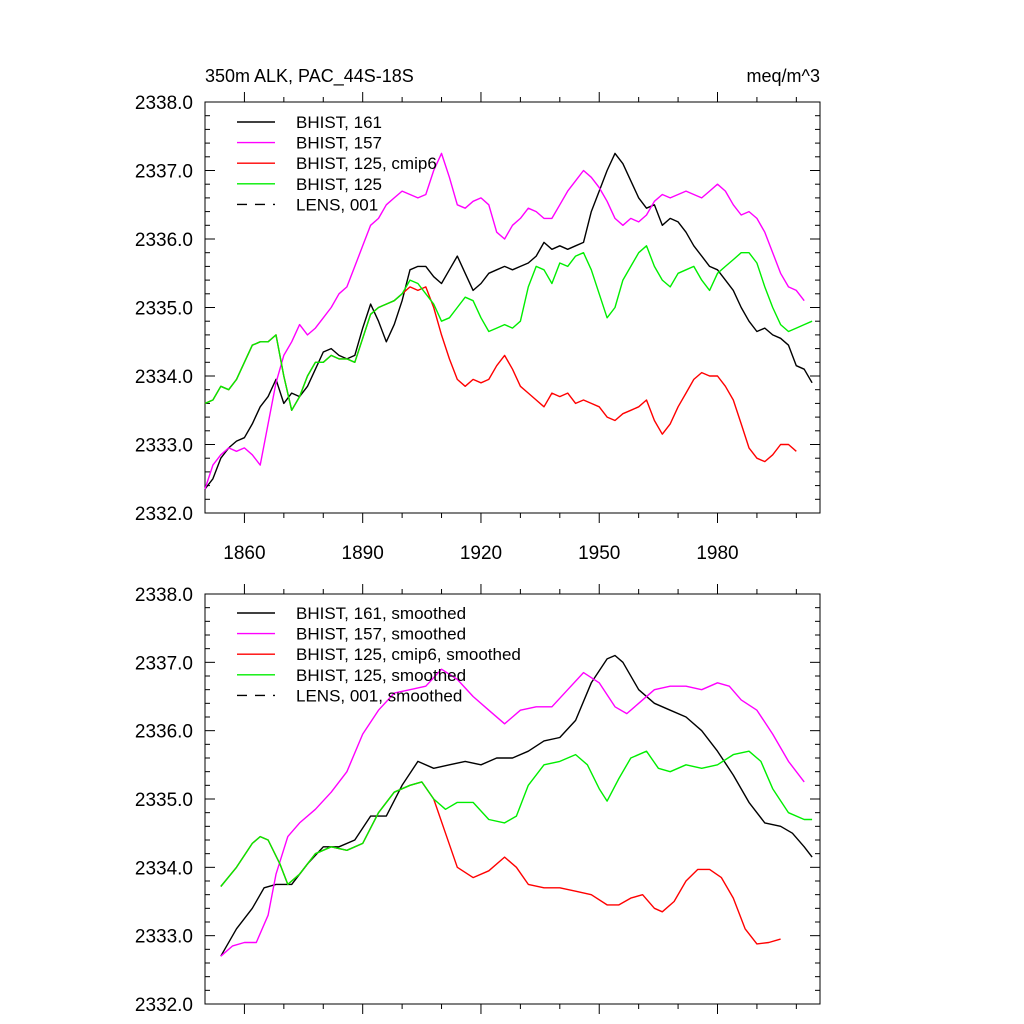 The width and height of the screenshot is (1024, 1024). Describe the element at coordinates (309, 76) in the screenshot. I see `chart-title-left: 350m ALK, PAC_44S-18S` at that location.